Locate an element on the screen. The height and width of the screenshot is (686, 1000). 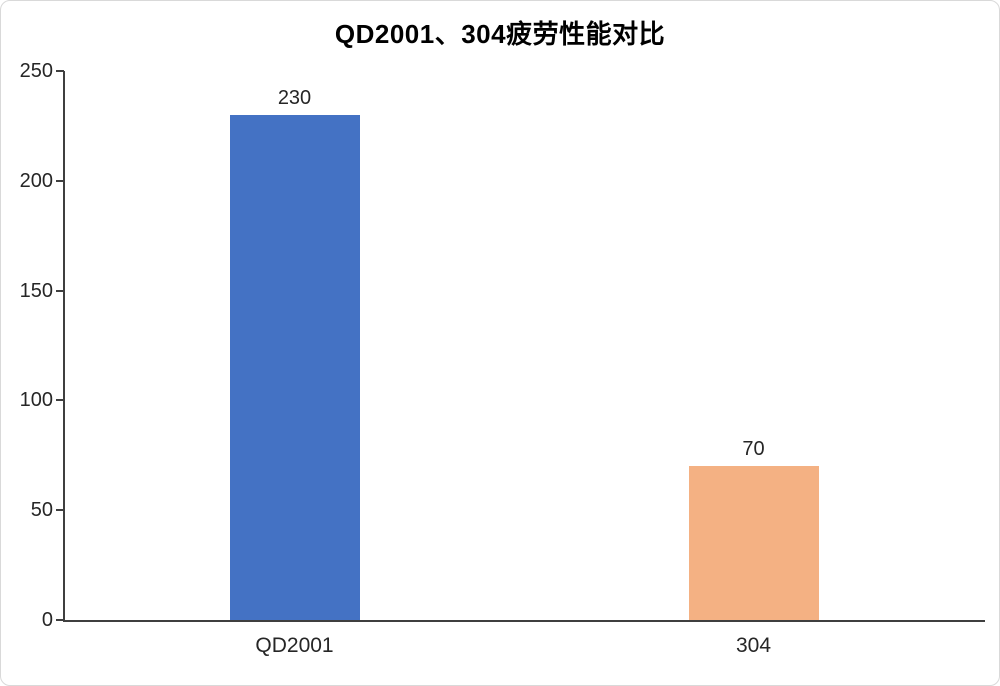
chart-title: QD2001、304疲劳性能对比 is located at coordinates (500, 34).